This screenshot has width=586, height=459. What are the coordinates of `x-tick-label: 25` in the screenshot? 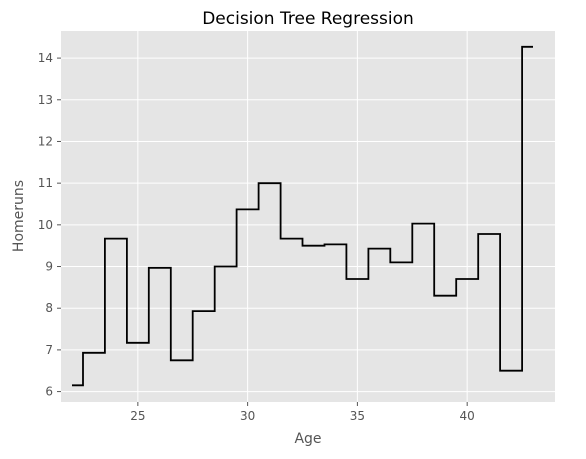 It's located at (137, 416).